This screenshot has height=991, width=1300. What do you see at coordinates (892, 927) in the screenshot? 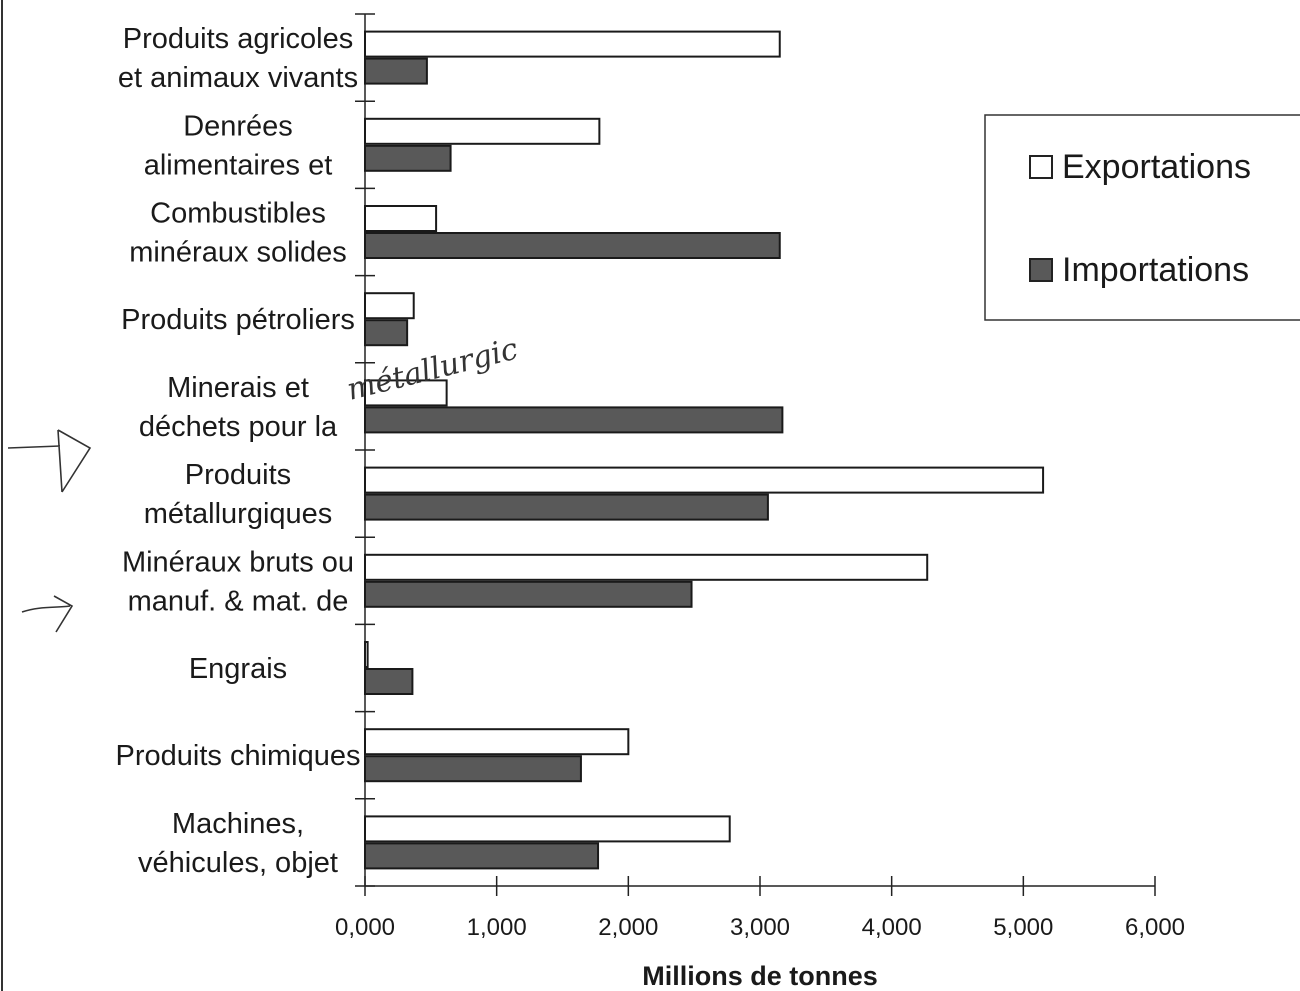
I see `x-tick-label: 4,000` at bounding box center [892, 927].